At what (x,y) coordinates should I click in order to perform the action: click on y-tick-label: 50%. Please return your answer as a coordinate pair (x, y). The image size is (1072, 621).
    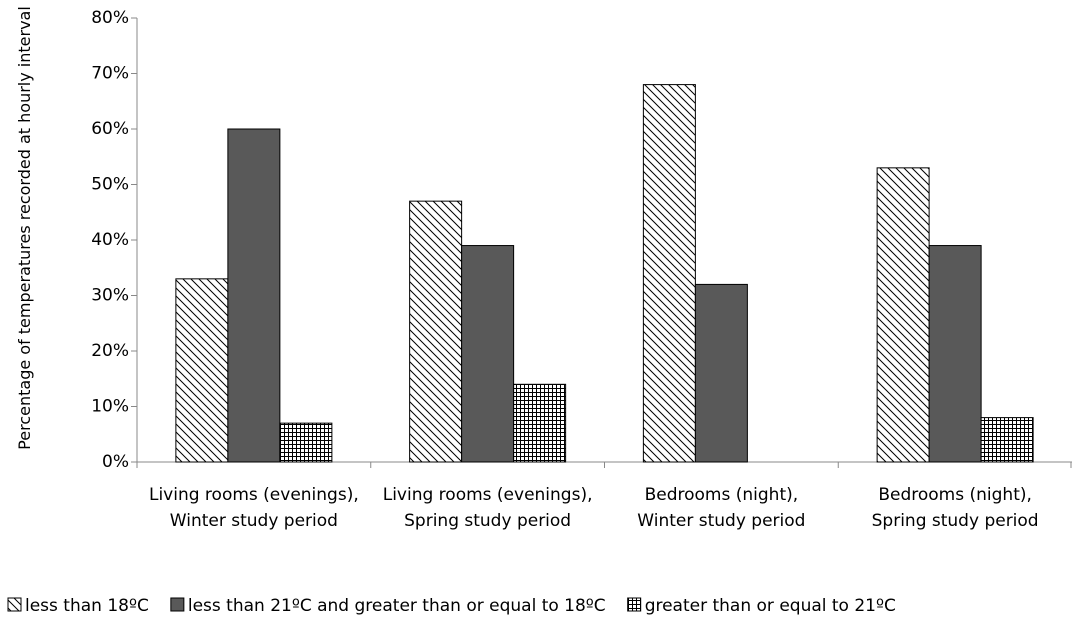
    Looking at the image, I should click on (110, 185).